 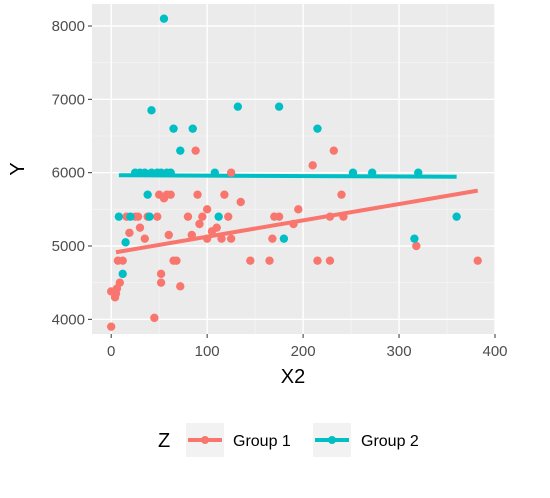 What do you see at coordinates (293, 377) in the screenshot?
I see `x-axis-title: X2` at bounding box center [293, 377].